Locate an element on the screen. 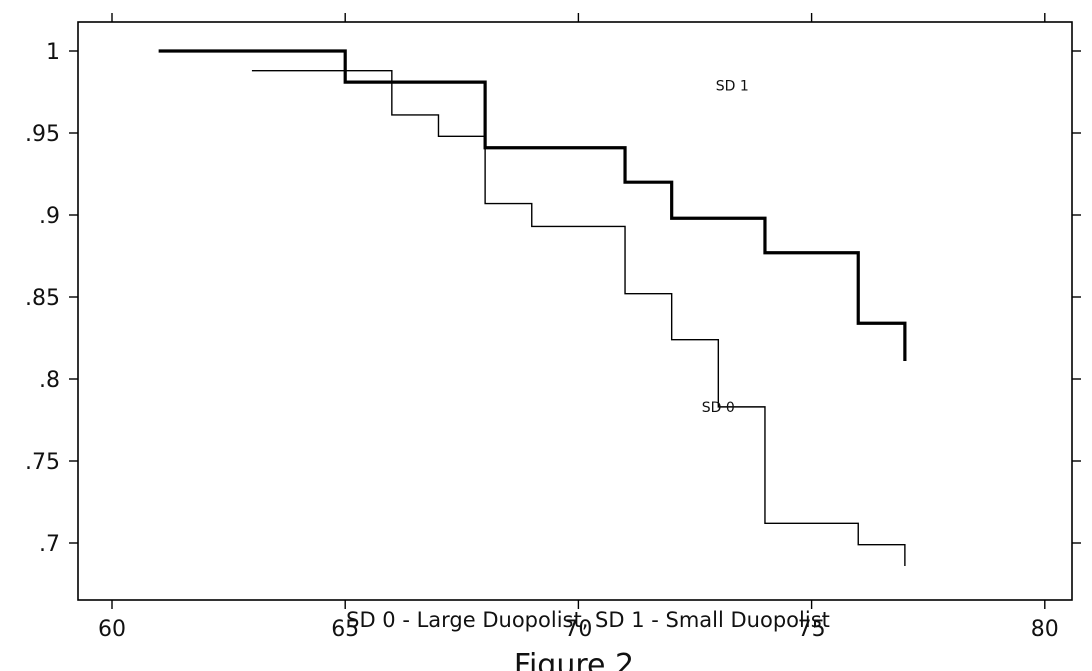  y-tick-label-.75: .75 is located at coordinates (42, 462).